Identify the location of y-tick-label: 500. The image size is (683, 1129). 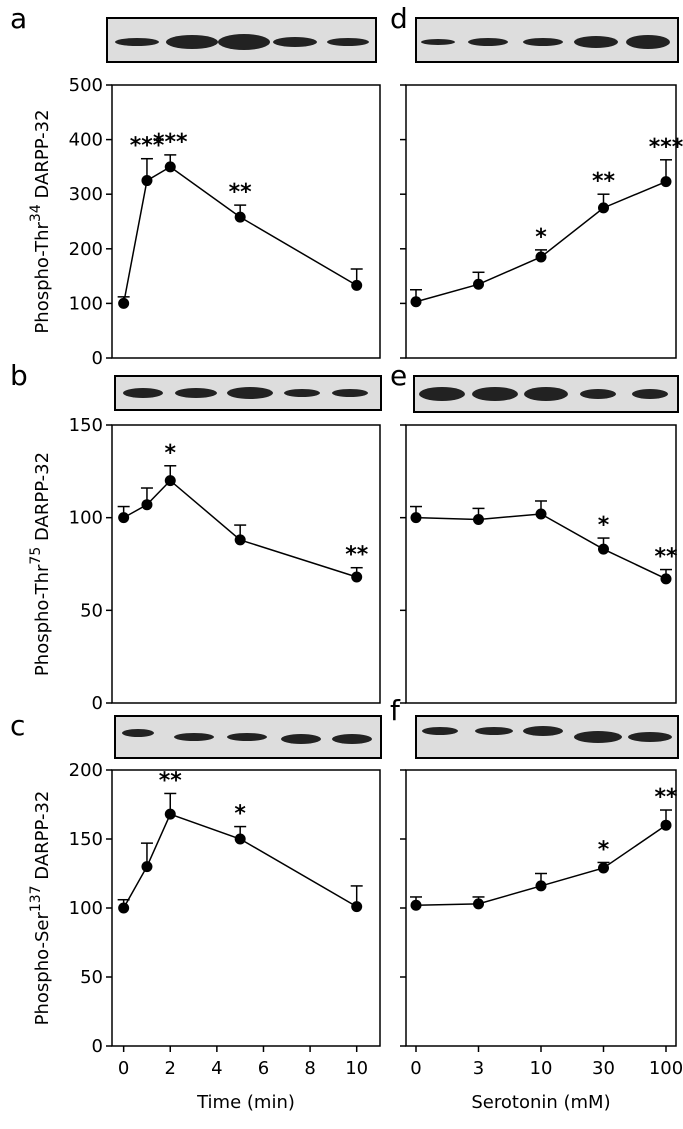
(86, 85).